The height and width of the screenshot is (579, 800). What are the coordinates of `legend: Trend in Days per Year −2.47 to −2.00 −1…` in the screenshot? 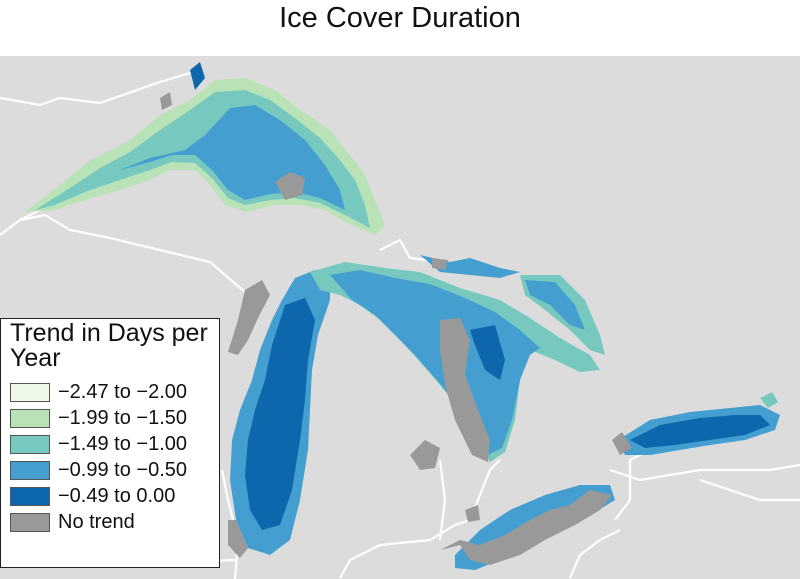 It's located at (110, 443).